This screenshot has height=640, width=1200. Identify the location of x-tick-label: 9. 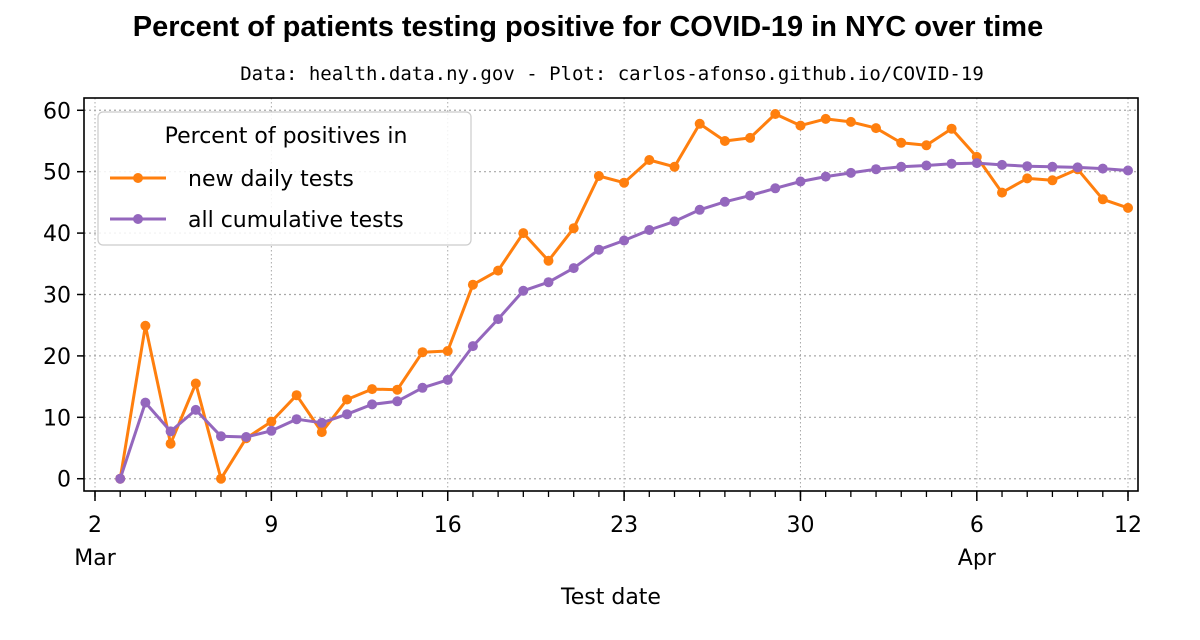
(271, 525).